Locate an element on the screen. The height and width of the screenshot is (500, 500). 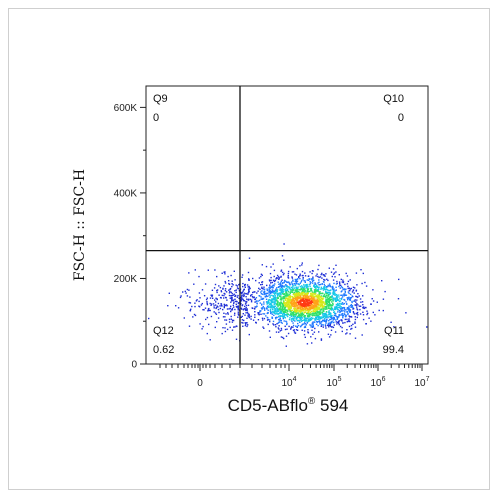
quadrant-value-q11: 99.4 is located at coordinates (393, 350).